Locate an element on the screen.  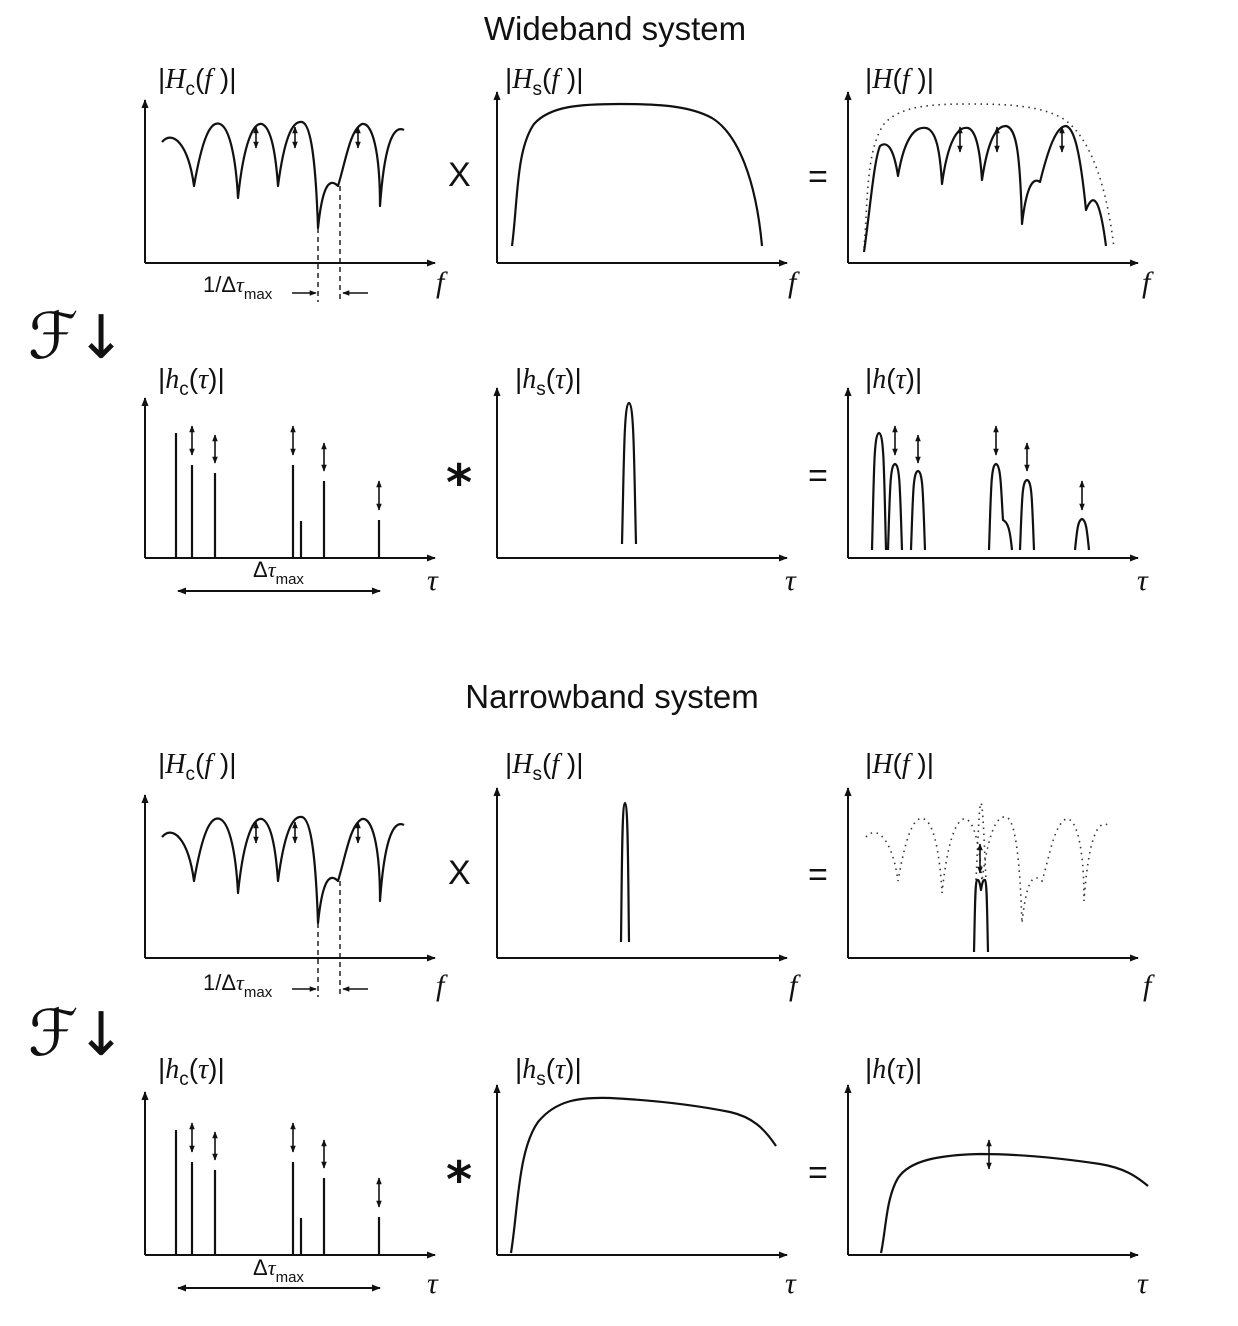
wb-result-time-panel: |h(τ)| τ is located at coordinates (996, 480).